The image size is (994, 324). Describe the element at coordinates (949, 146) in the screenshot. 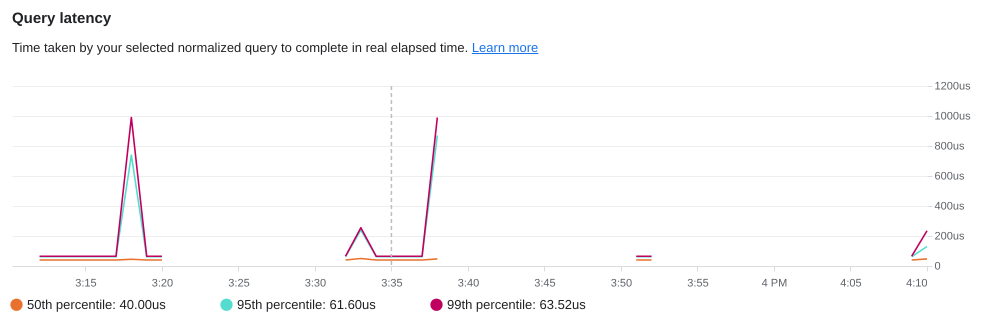

I see `y-tick-label: 800us` at that location.